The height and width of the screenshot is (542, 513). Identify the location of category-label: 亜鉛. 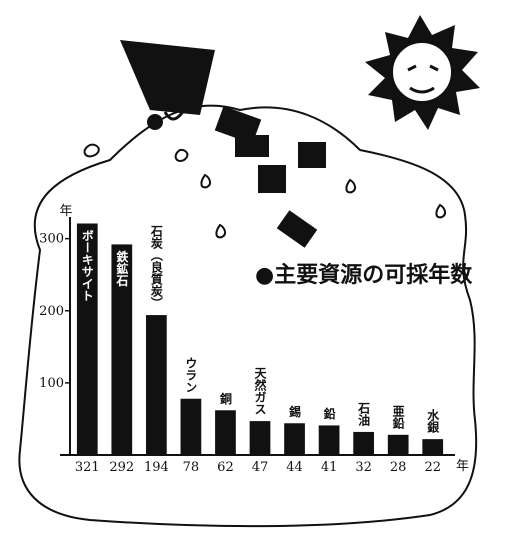
(398, 416).